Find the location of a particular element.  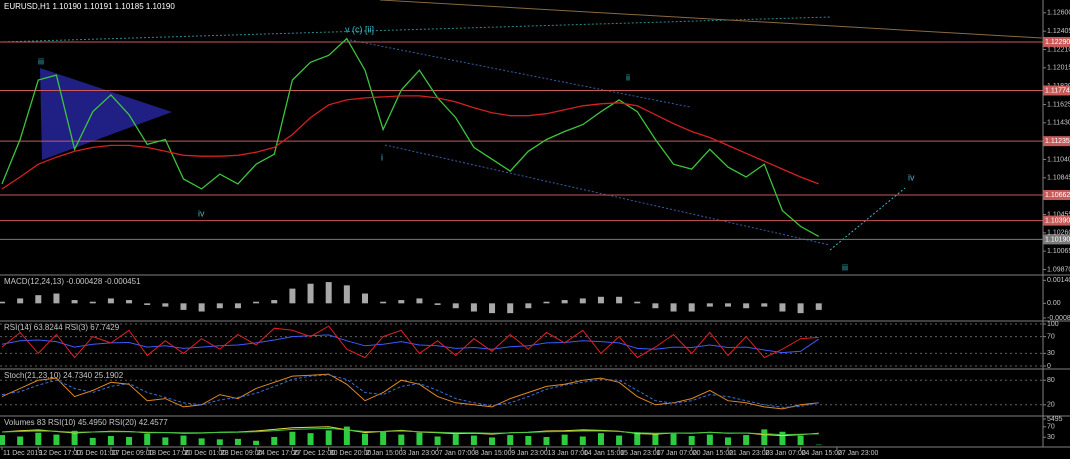

x-tick-label: 9 Jan 23:00 is located at coordinates (529, 453).